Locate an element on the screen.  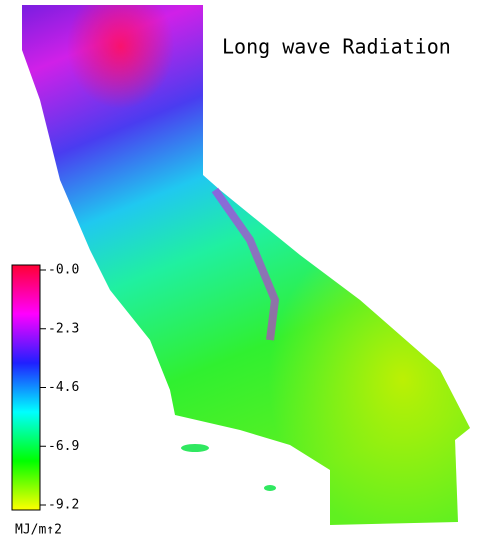
colorbar-tick-label: -6.9 is located at coordinates (63, 446).